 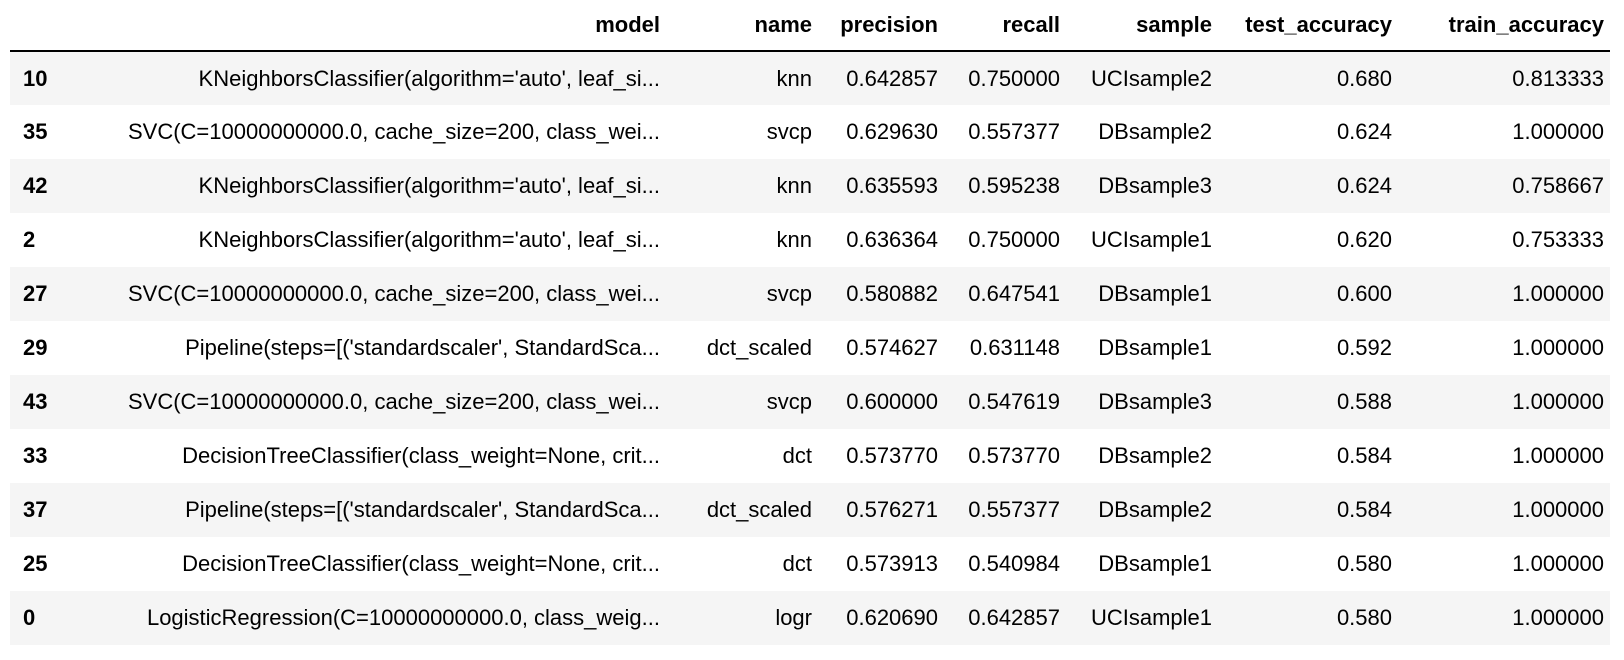 What do you see at coordinates (892, 617) in the screenshot?
I see `cell-precision: 0.620690` at bounding box center [892, 617].